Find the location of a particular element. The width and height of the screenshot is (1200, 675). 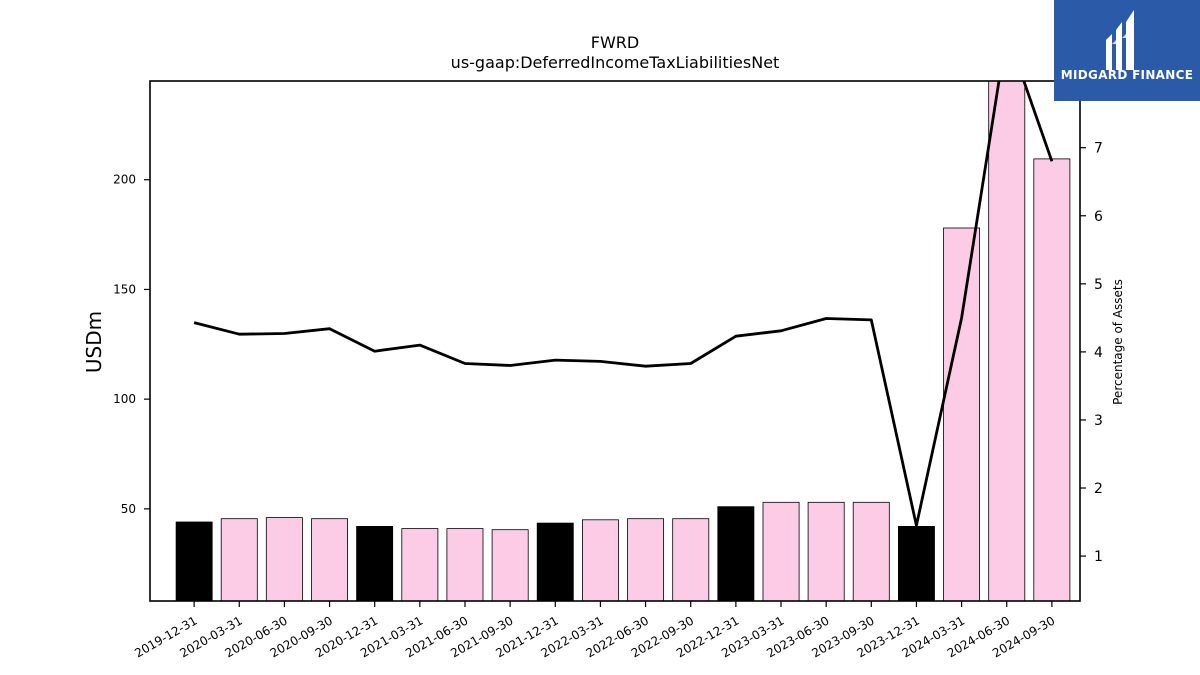

chart-title: FWRD is located at coordinates (615, 42).